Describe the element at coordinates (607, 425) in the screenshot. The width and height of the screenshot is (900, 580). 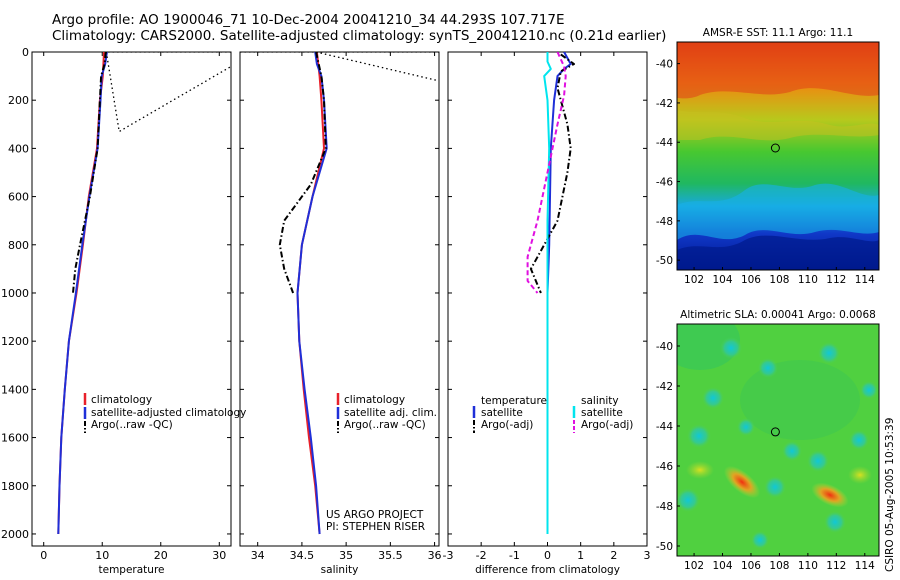
I see `legend-sal-argo: Argo(-adj)` at that location.